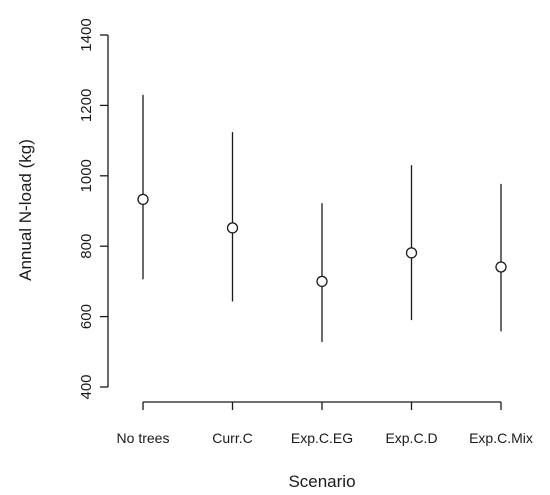  Describe the element at coordinates (321, 481) in the screenshot. I see `x-axis-title: Scenario` at that location.